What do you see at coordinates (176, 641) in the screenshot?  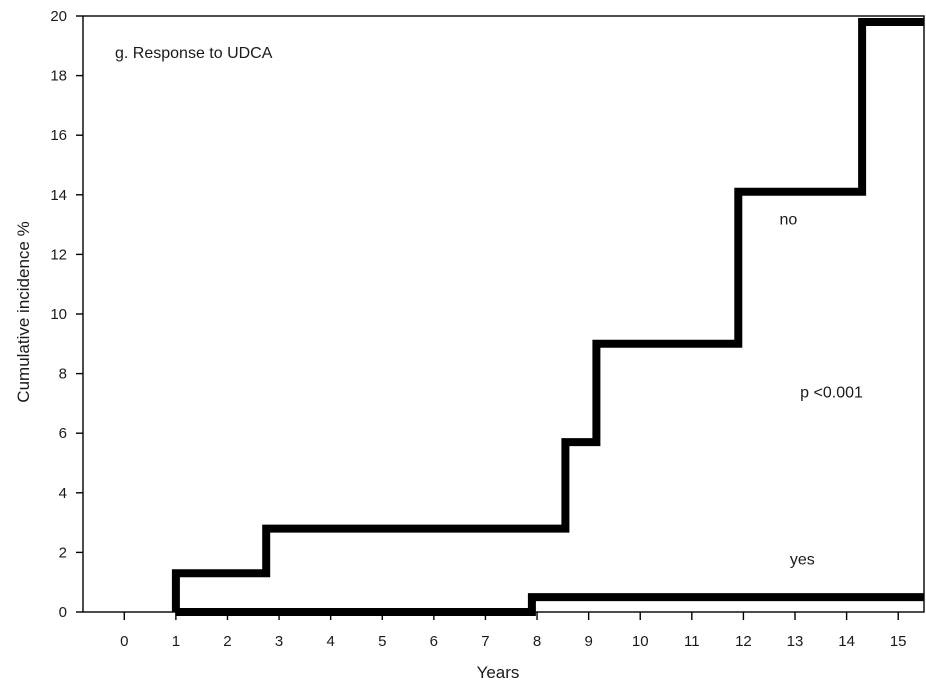 I see `x-tick-label: 1` at bounding box center [176, 641].